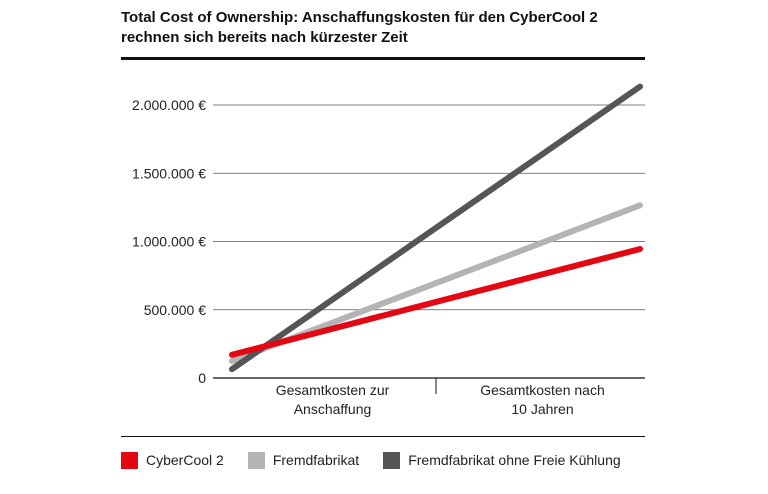 The height and width of the screenshot is (494, 768). I want to click on legend-label-fremdfabrikat-ohne-kuehlung: Fremdfabrikat ohne Freie Kühlung, so click(514, 460).